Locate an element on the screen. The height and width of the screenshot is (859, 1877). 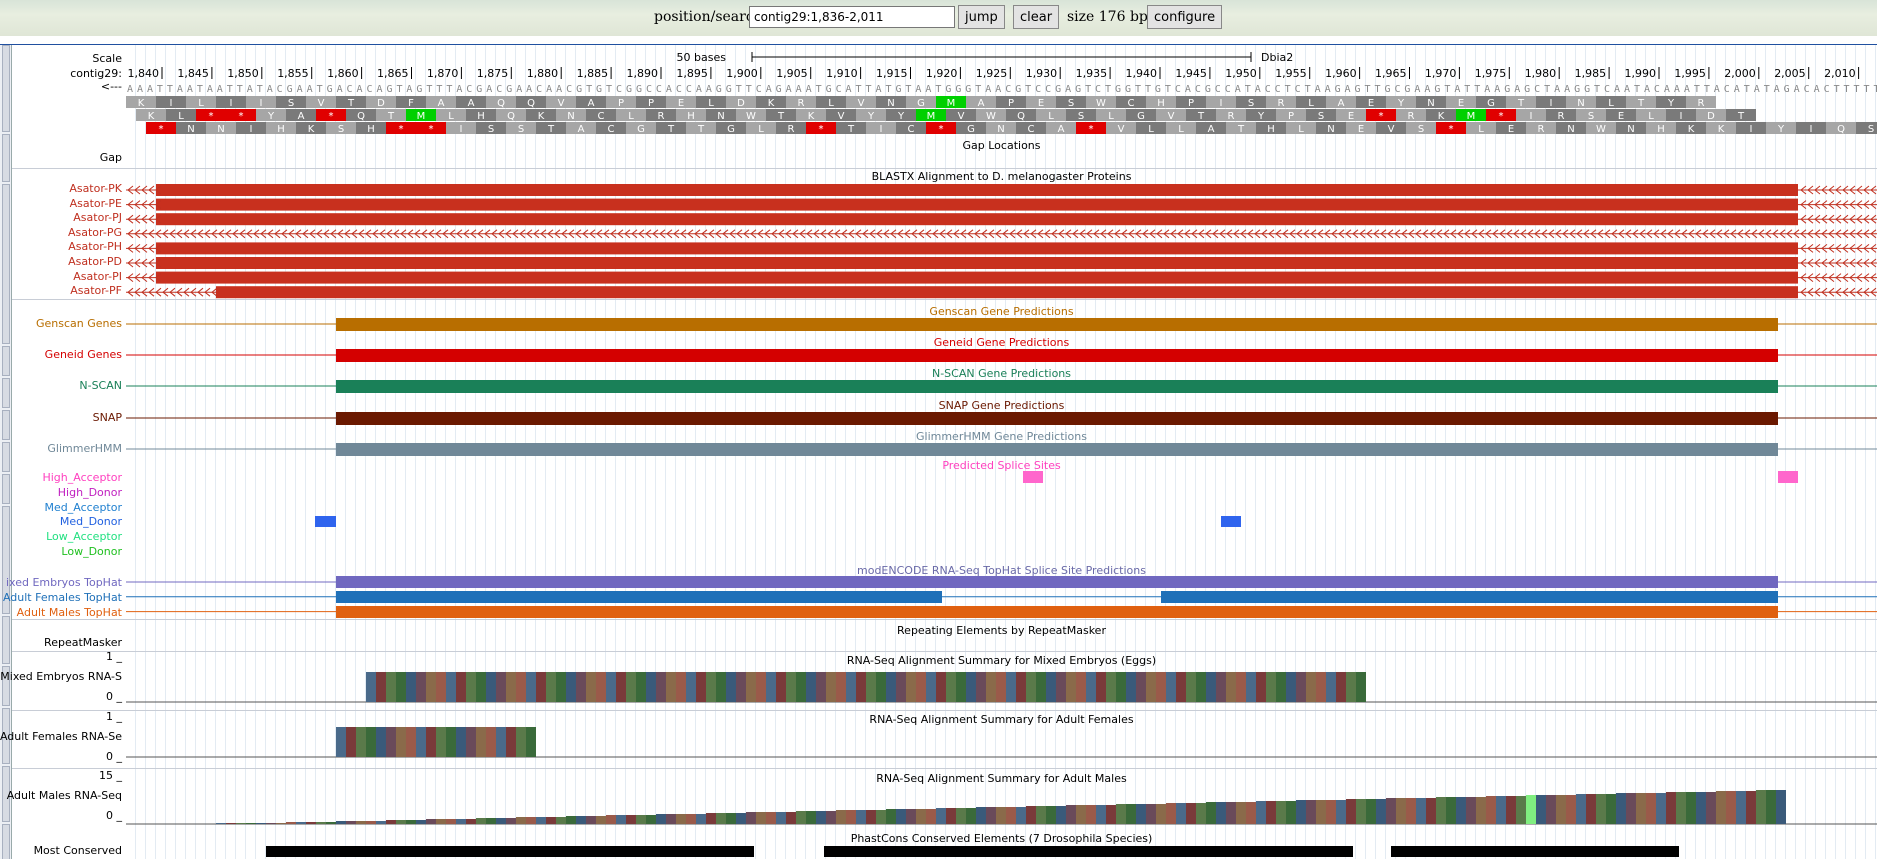
splice-item-label: Med_Acceptor is located at coordinates (83, 507).